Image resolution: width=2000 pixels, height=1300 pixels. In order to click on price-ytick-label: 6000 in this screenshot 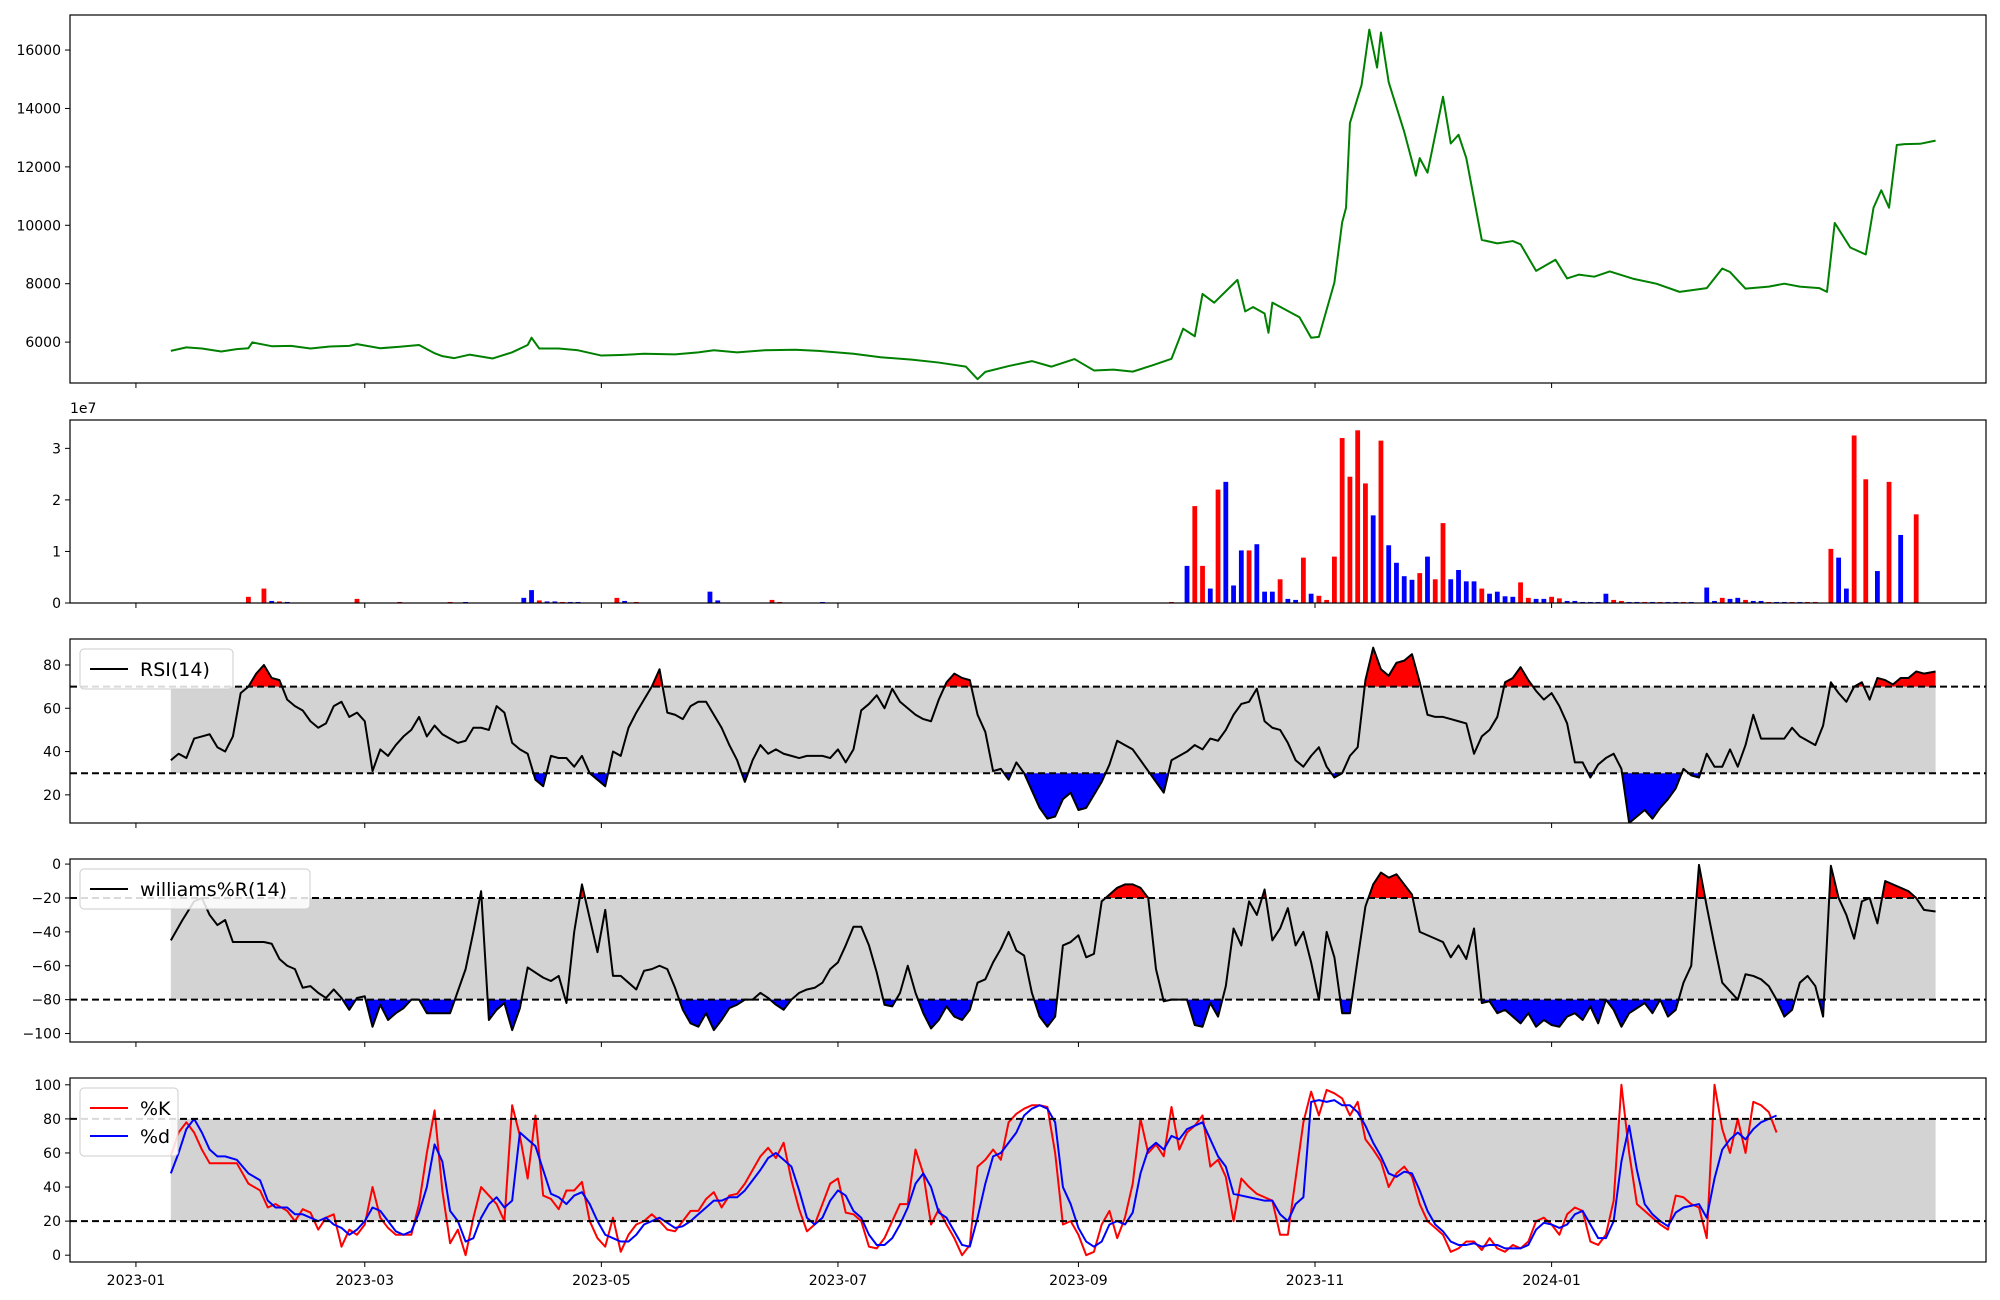, I will do `click(43, 343)`.